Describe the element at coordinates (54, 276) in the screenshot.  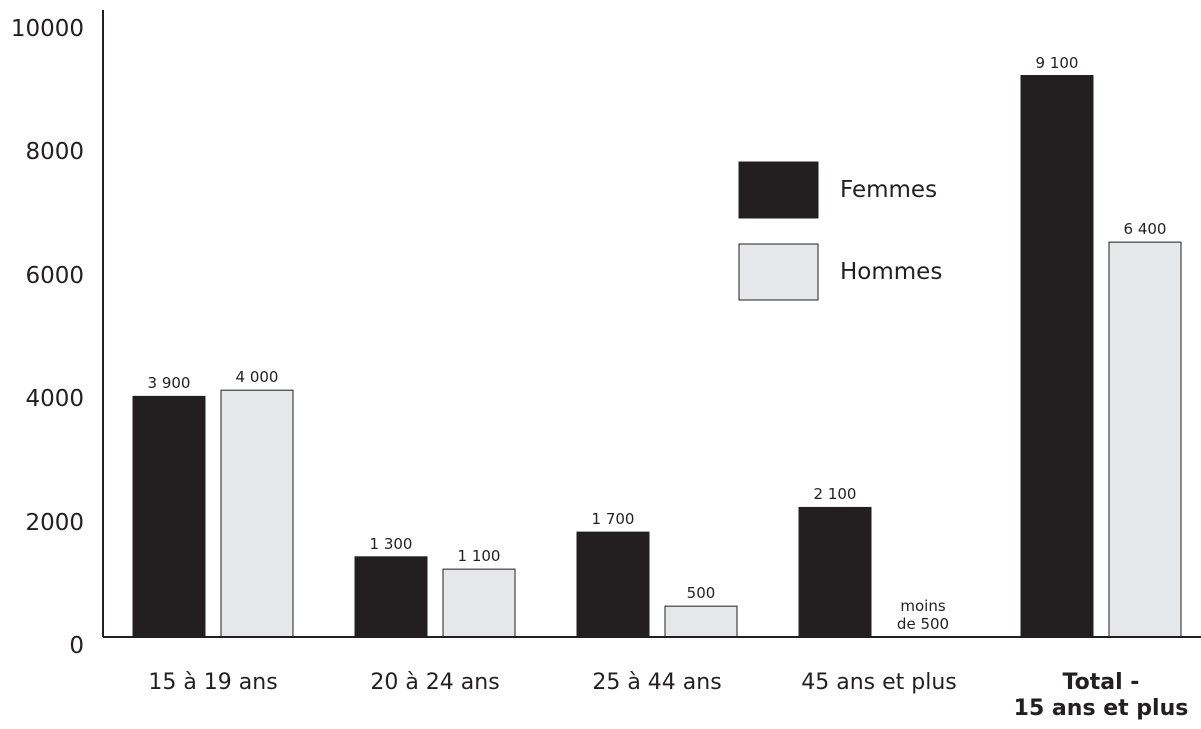
I see `y-tick-label: 6000` at that location.